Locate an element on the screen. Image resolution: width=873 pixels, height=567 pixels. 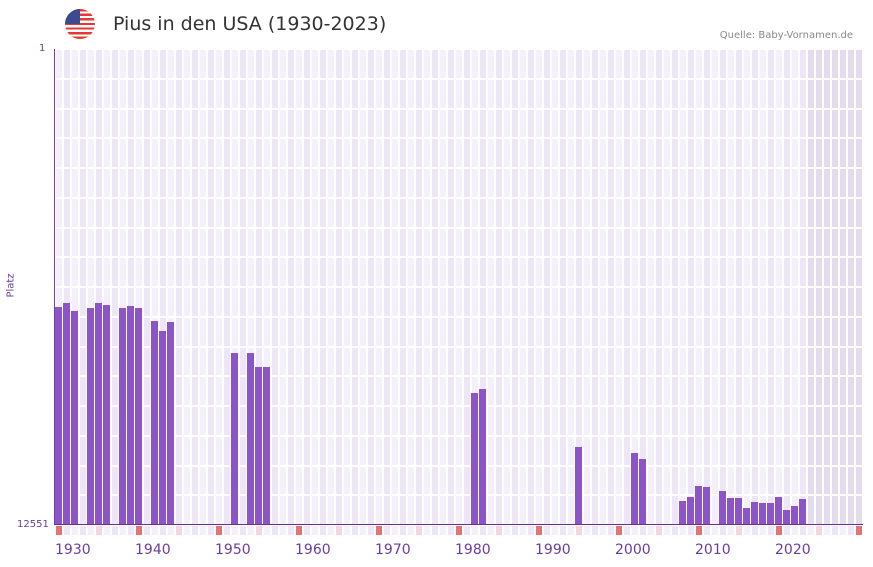
x-tick-1960: 1960 is located at coordinates (313, 550).